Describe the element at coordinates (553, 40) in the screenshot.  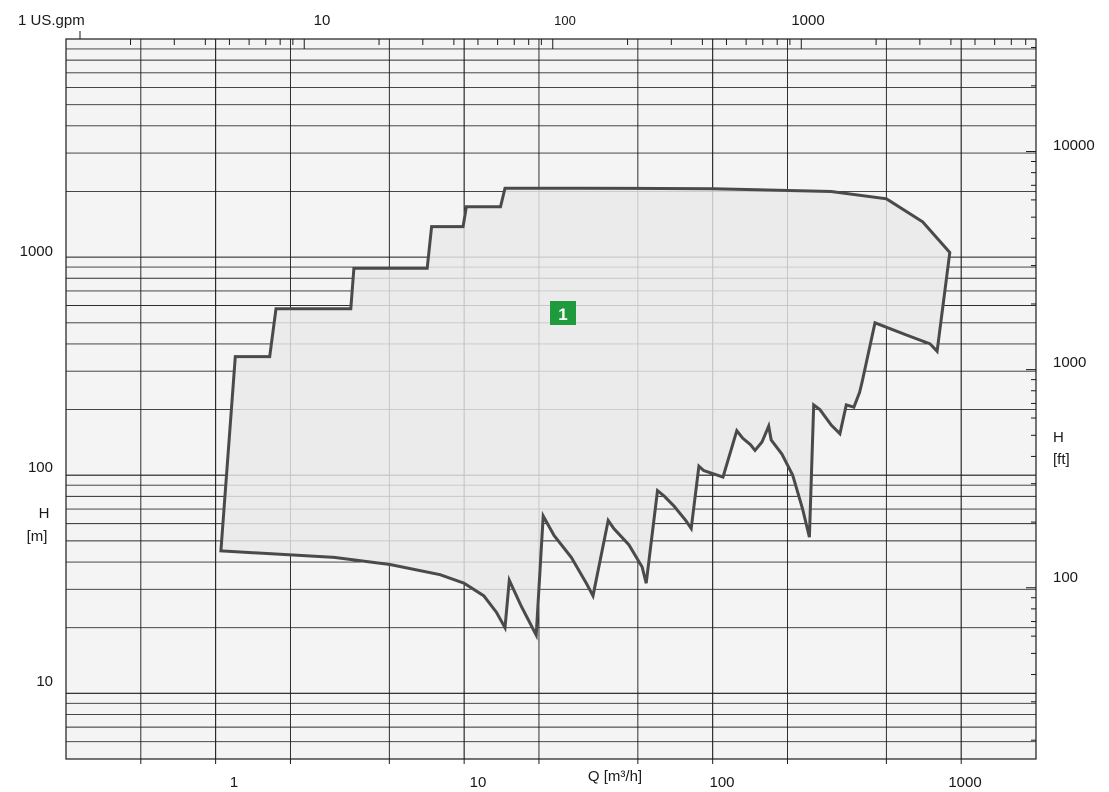
I see `top-axis-ticks` at that location.